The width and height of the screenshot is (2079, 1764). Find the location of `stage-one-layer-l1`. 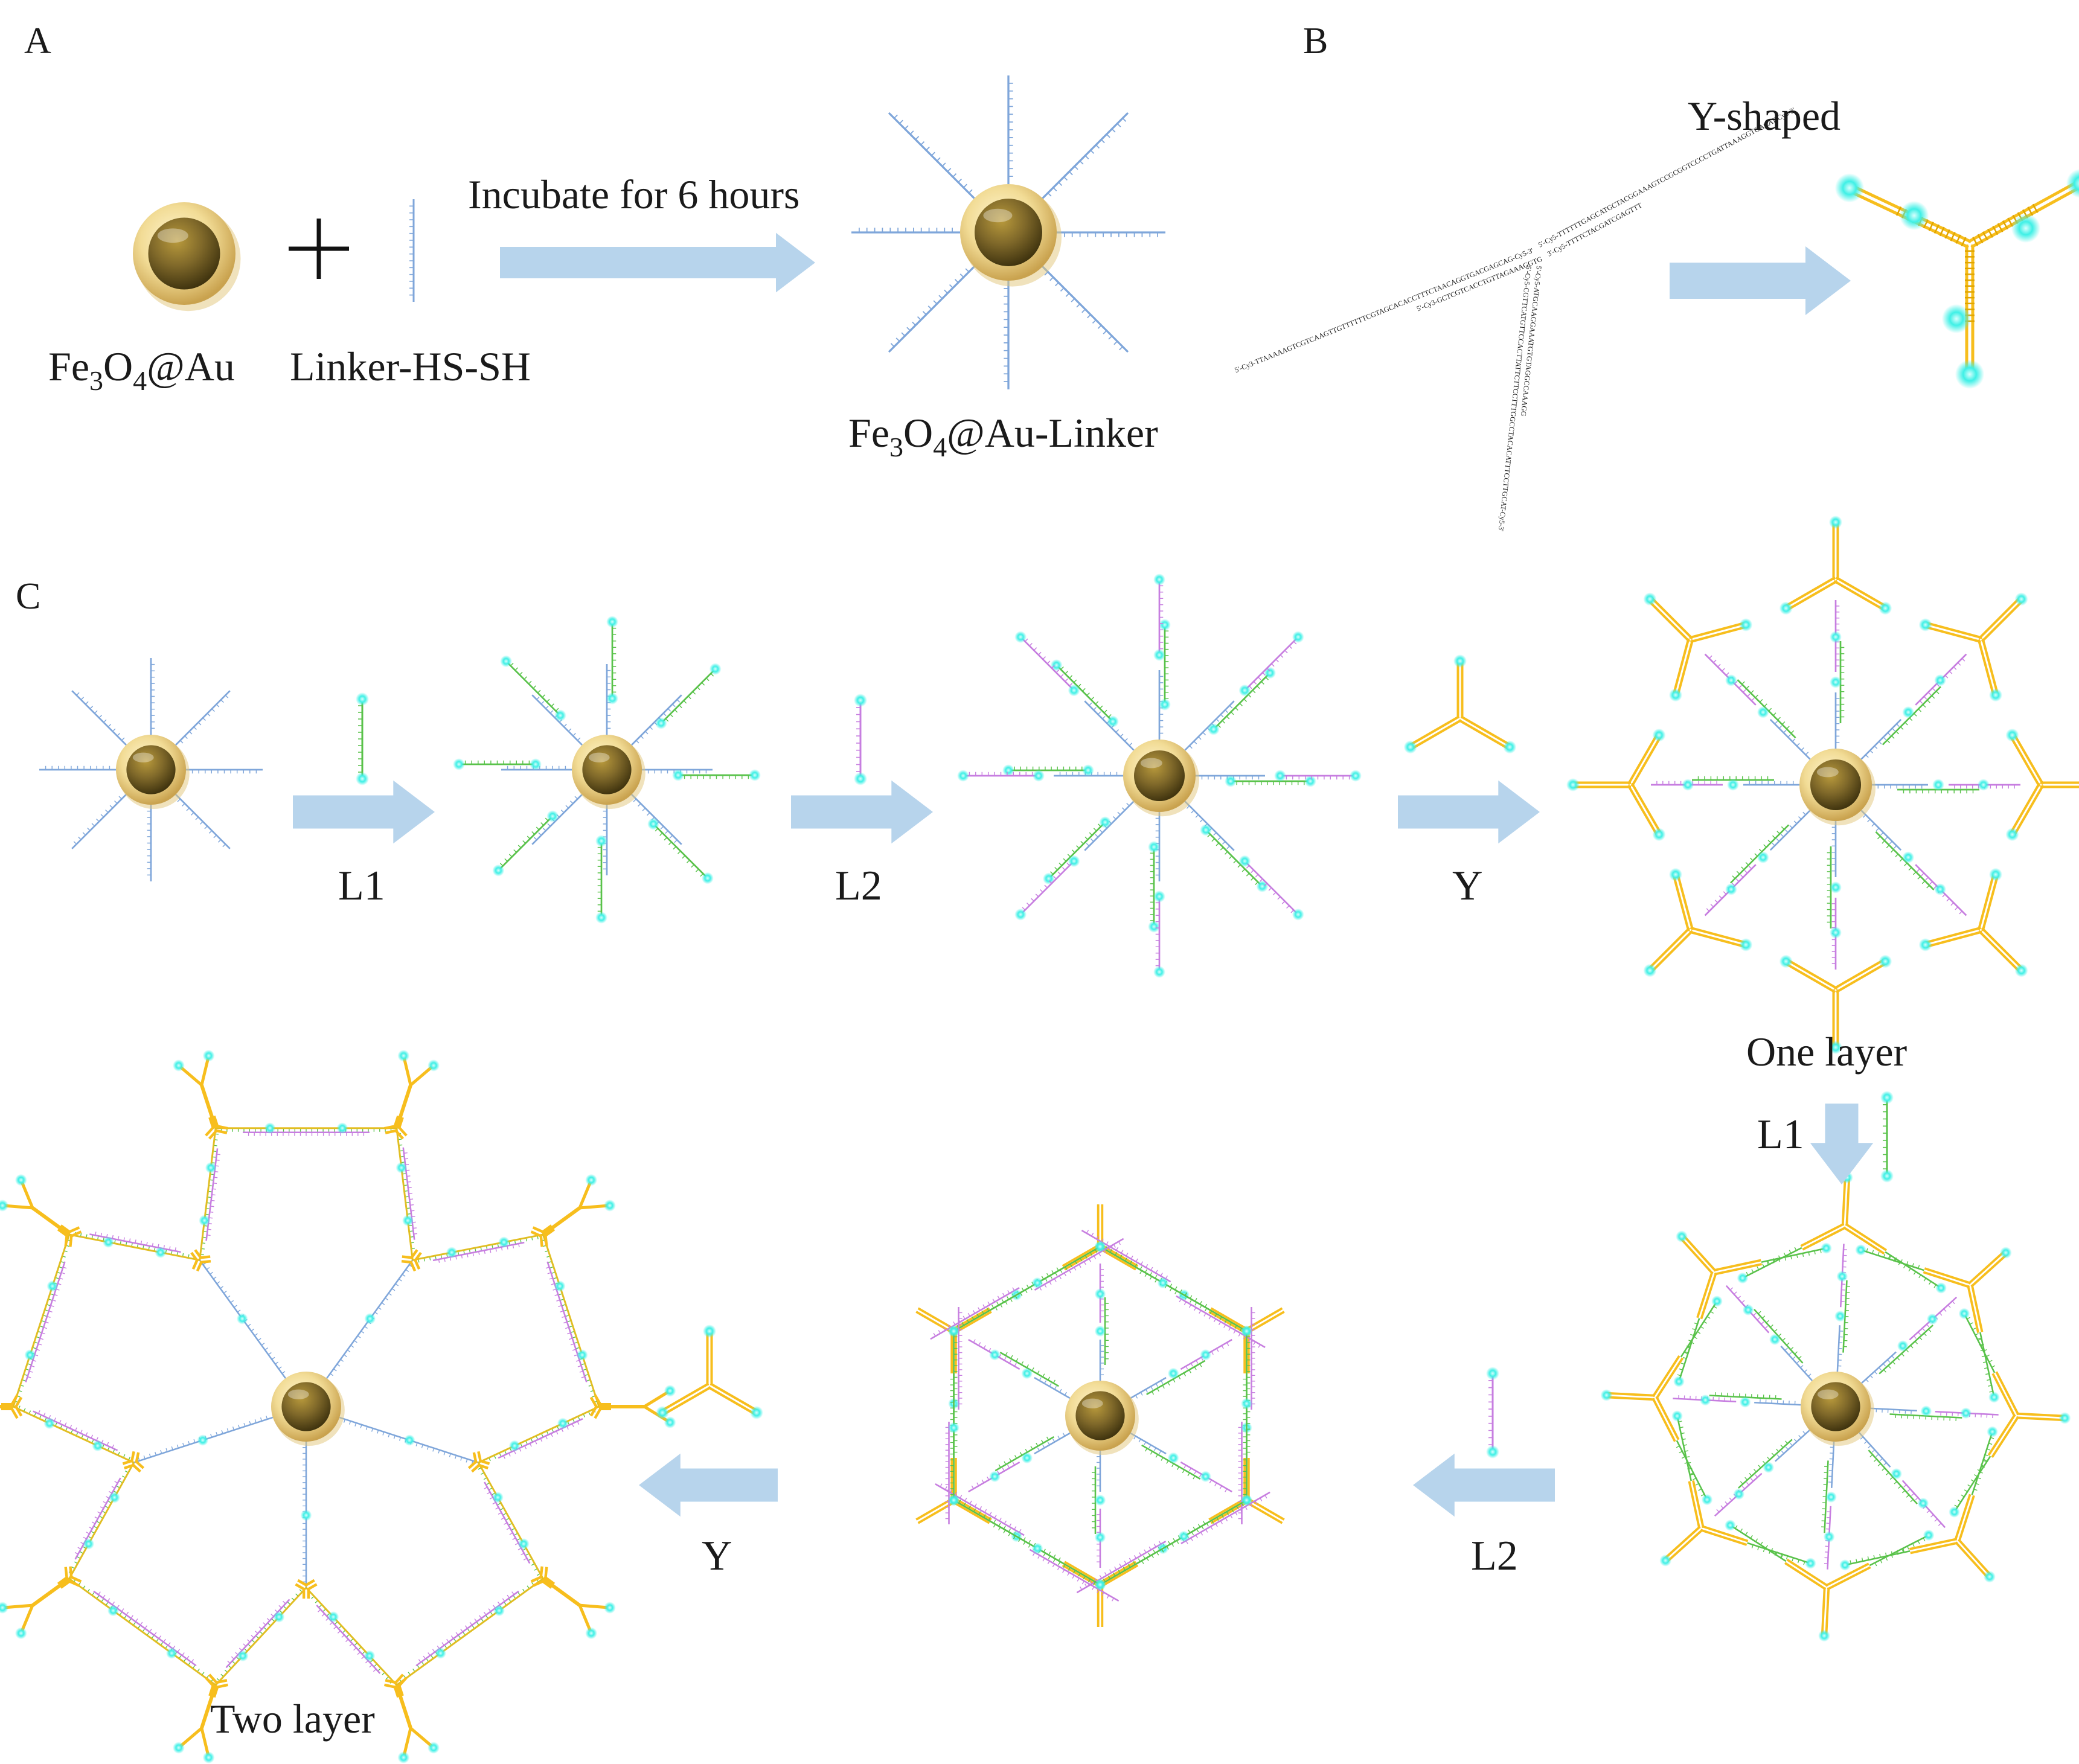

stage-one-layer-l1 is located at coordinates (1835, 1406).